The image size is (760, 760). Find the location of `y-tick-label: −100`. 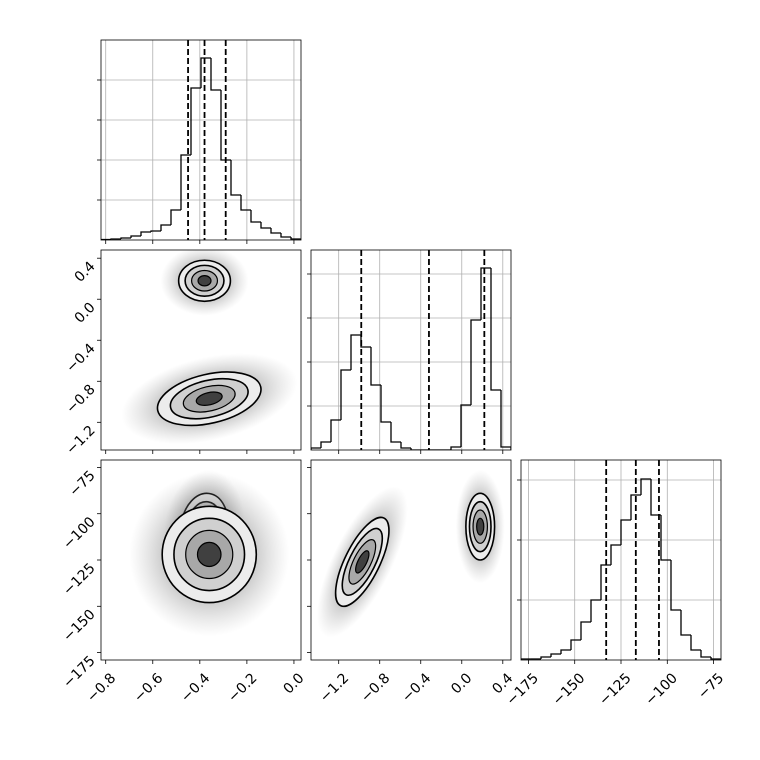

y-tick-label: −100 is located at coordinates (79, 533).